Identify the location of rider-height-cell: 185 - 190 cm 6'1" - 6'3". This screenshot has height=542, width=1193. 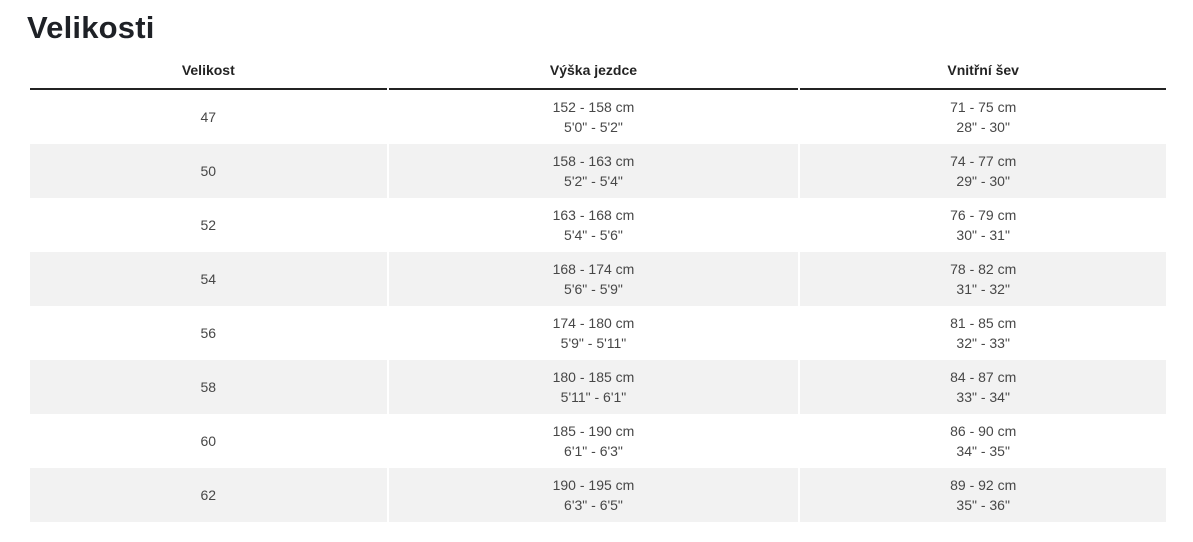
(593, 441).